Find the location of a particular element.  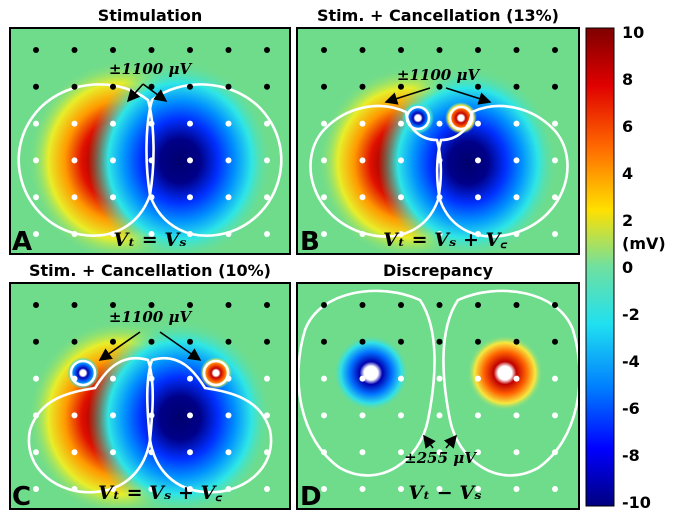

colorbar-tick-label: 6 is located at coordinates (627, 126).